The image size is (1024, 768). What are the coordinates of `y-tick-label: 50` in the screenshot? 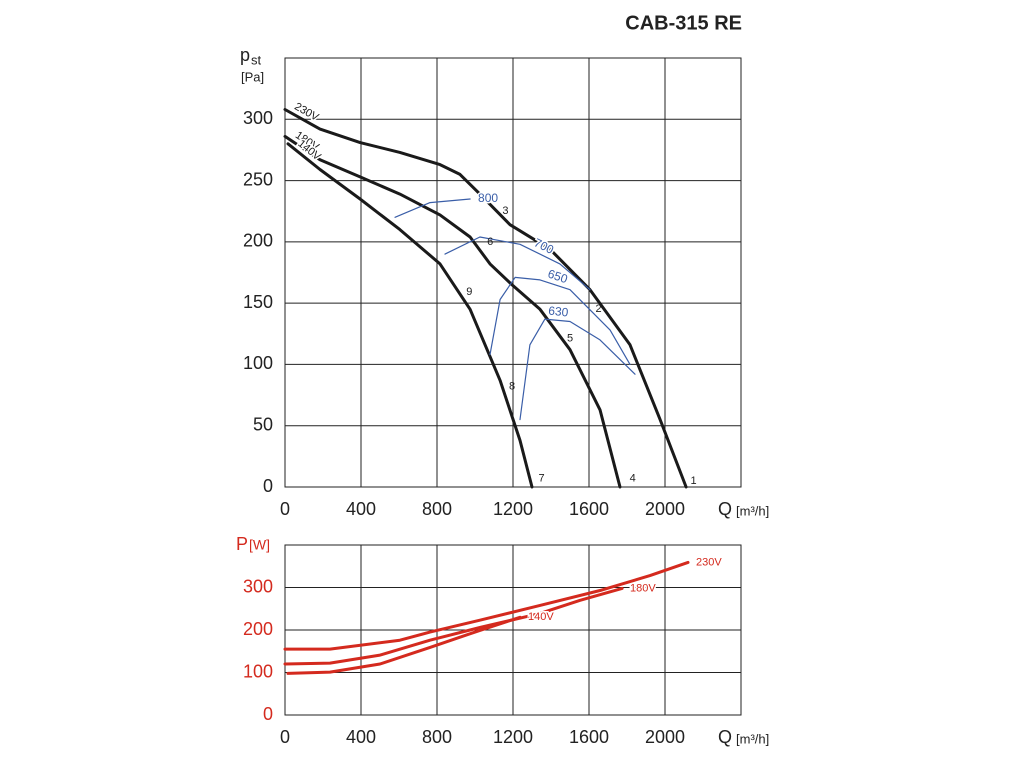 It's located at (263, 424).